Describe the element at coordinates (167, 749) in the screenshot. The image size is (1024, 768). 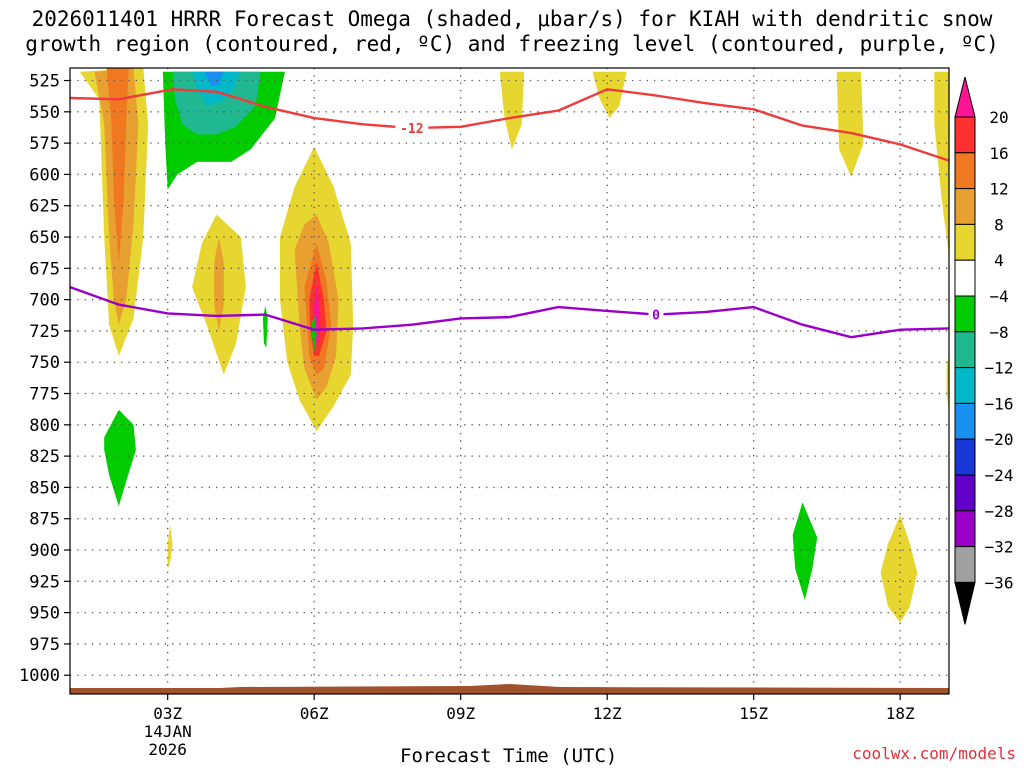
I see `x-year-label: 2026` at that location.